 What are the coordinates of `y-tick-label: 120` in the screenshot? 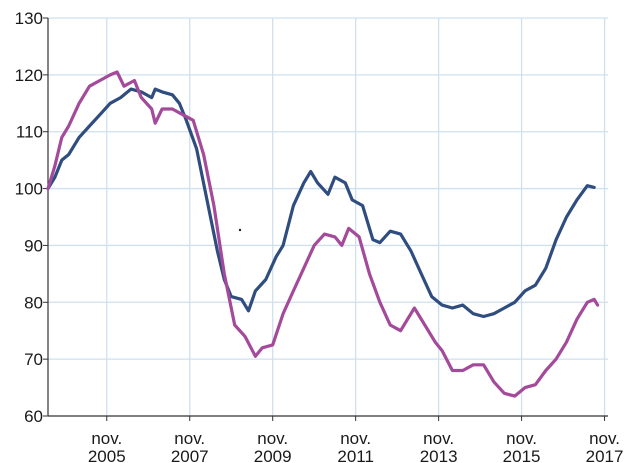 It's located at (29, 75).